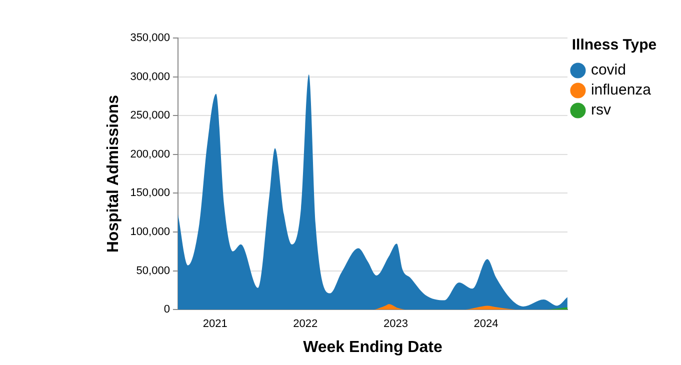 The width and height of the screenshot is (681, 365). Describe the element at coordinates (113, 173) in the screenshot. I see `y-axis-title: Hospital Admissions` at that location.